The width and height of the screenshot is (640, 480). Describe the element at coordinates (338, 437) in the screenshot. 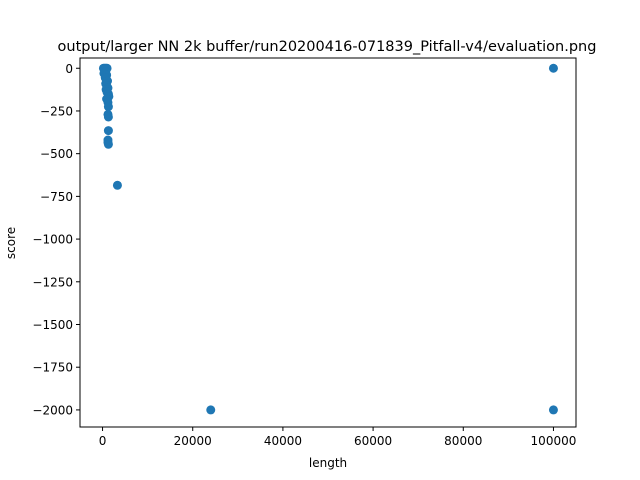

I see `x-axis: 0 20000 40000 60000 80000 100000` at that location.